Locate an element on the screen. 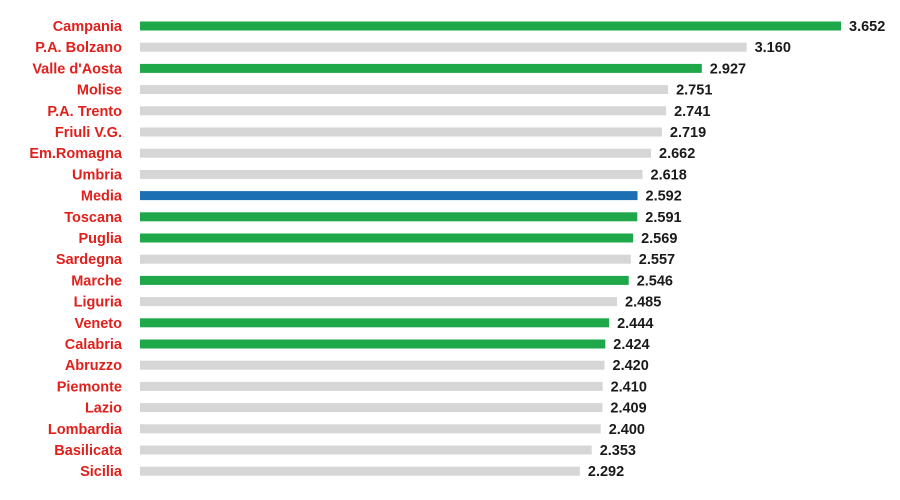 The image size is (900, 500). bar-abruzzo is located at coordinates (372, 365).